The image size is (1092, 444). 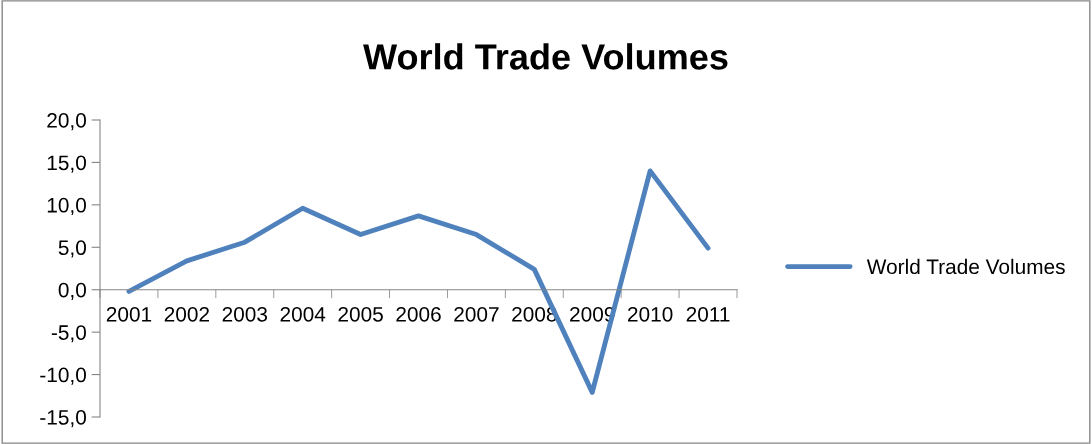 What do you see at coordinates (650, 314) in the screenshot?
I see `x-tick-label: 2010` at bounding box center [650, 314].